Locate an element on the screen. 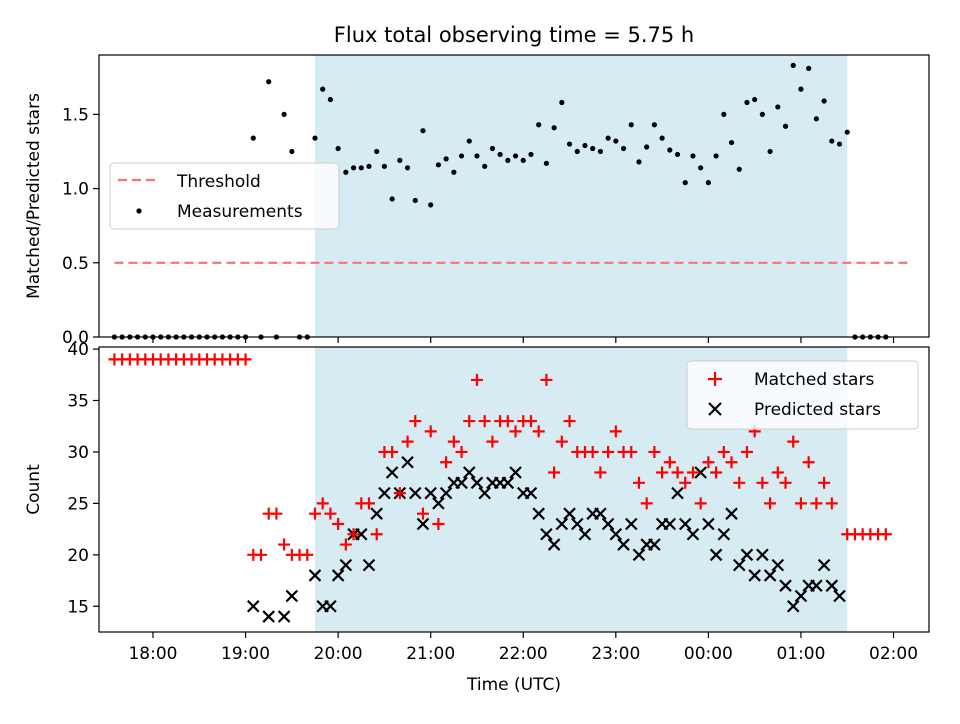 The image size is (960, 724). top-y-axis: 0.0 0.5 1.0 1.5 is located at coordinates (80, 226).